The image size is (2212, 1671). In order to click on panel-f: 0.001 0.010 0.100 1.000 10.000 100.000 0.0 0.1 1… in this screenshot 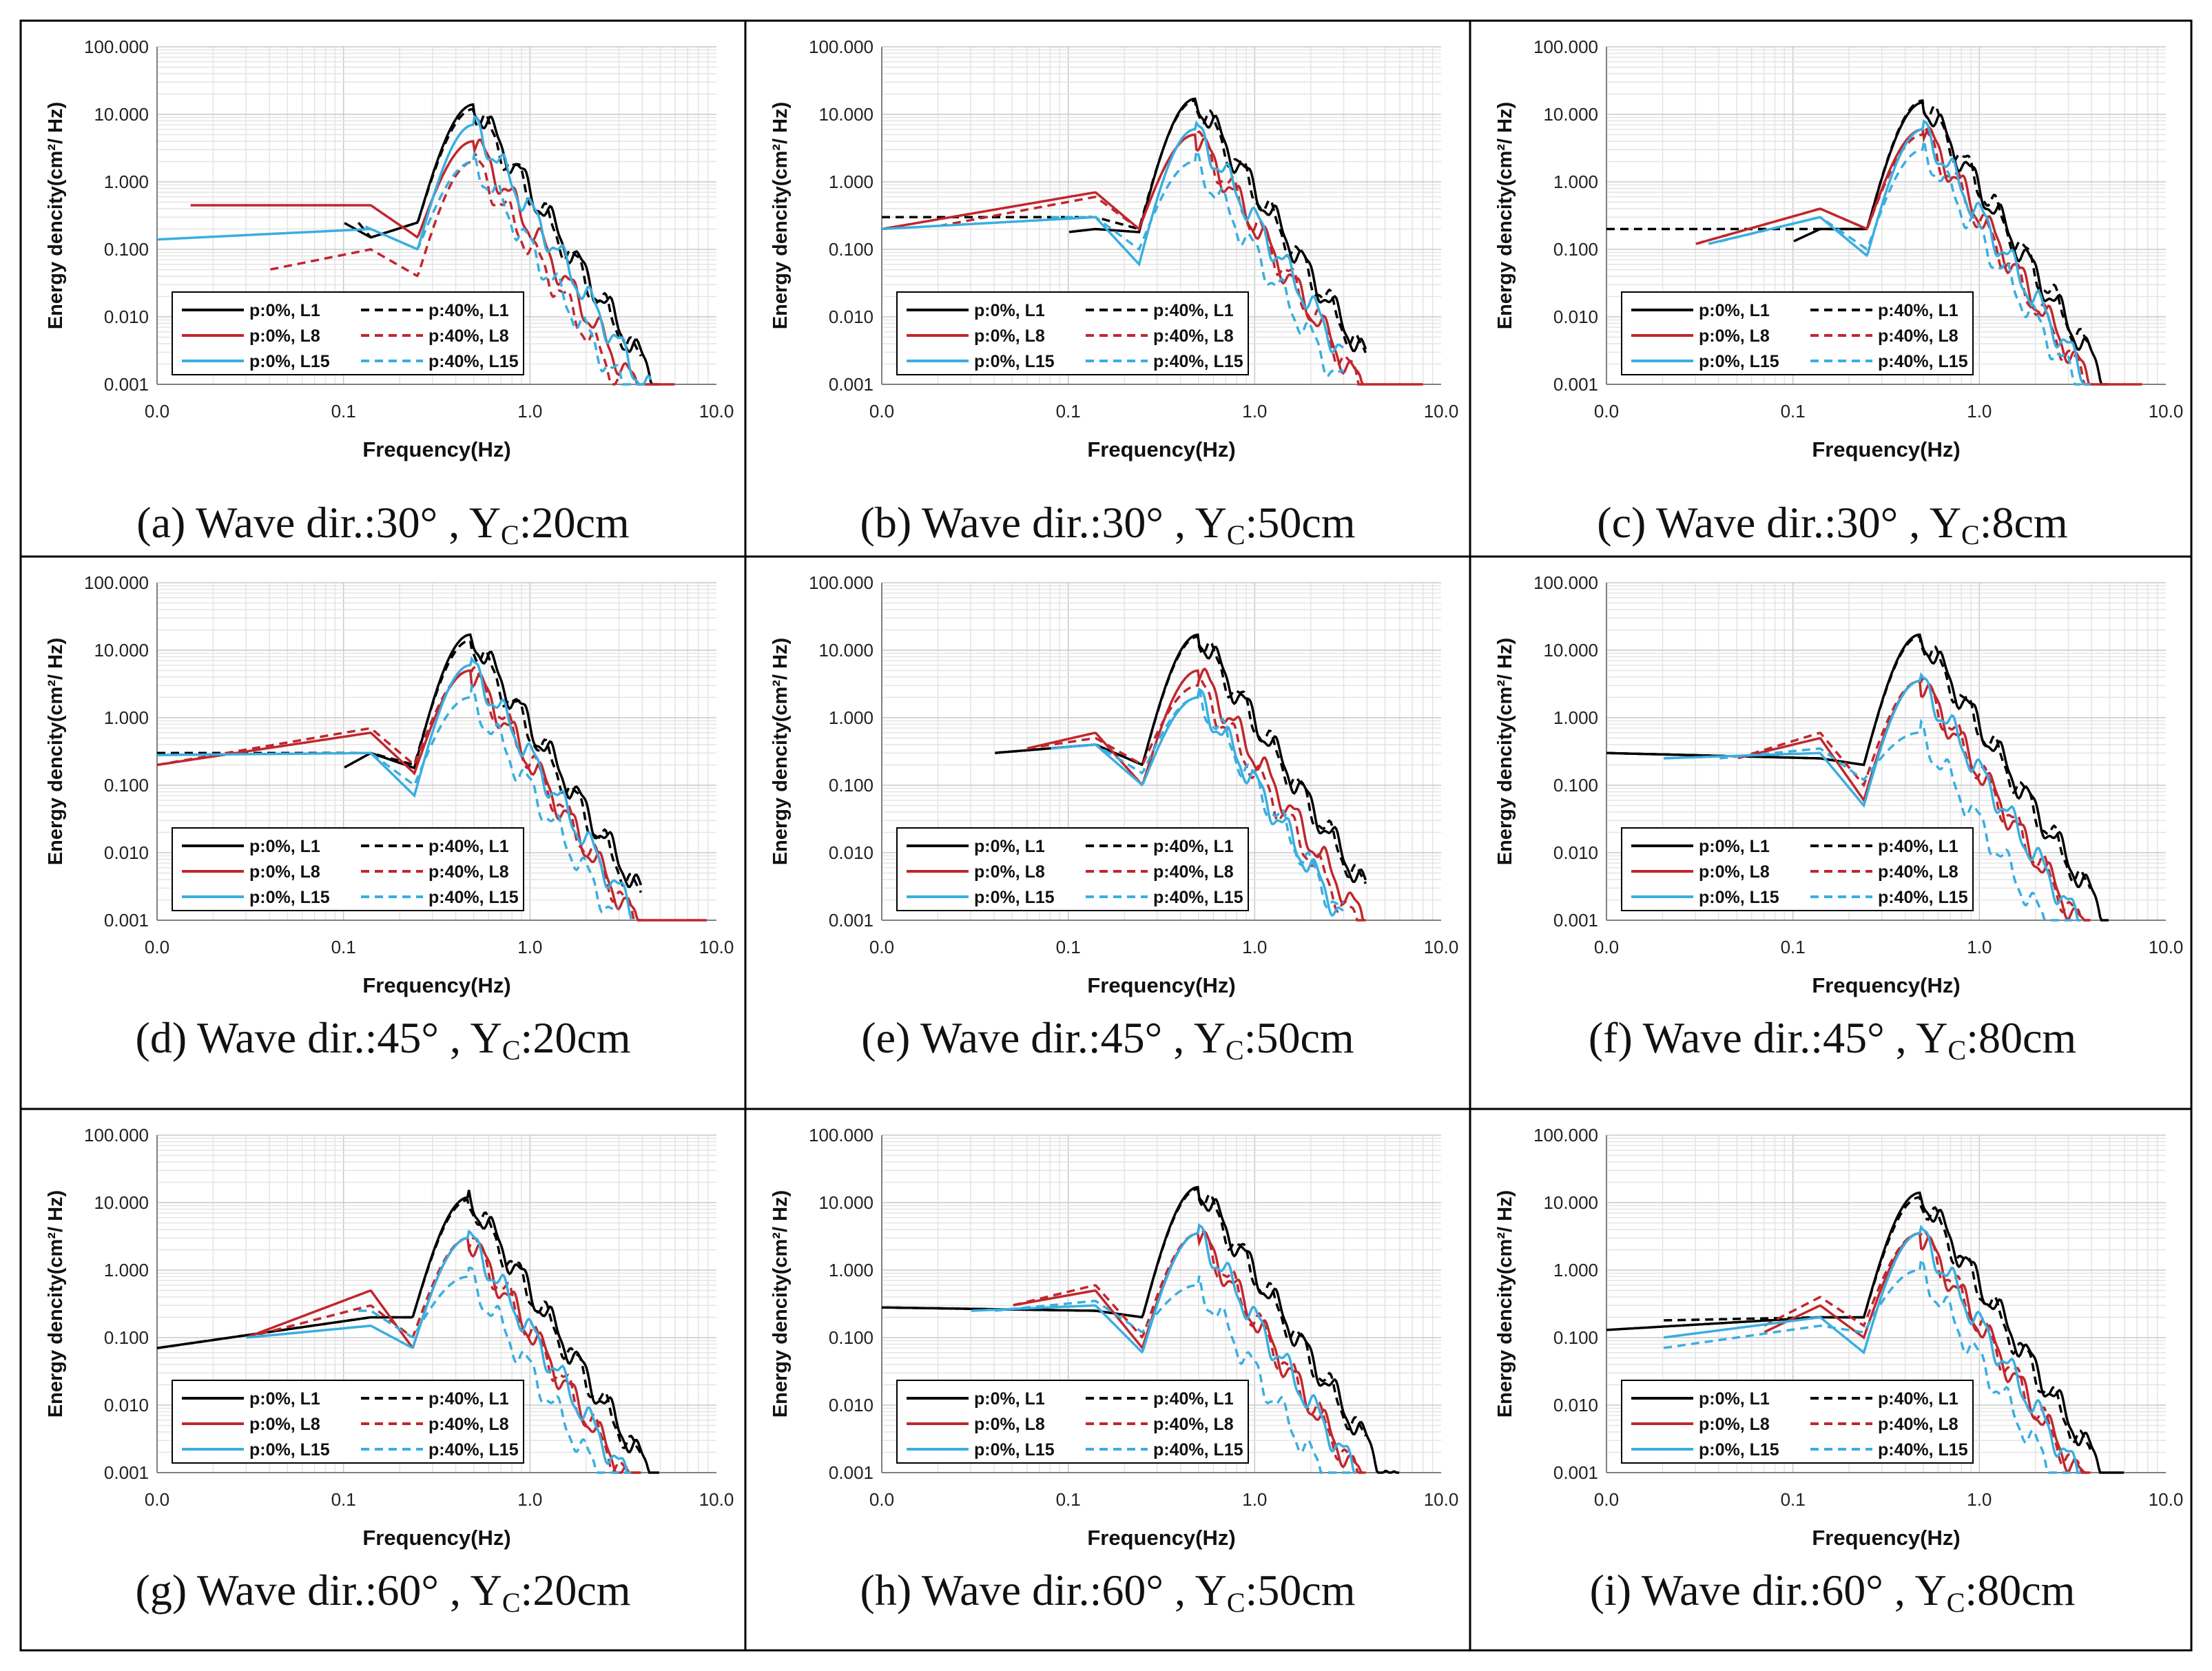, I will do `click(1839, 819)`.